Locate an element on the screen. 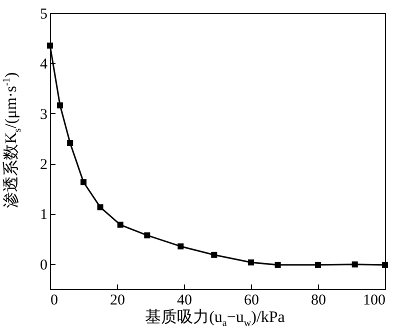 The image size is (400, 331). x-axis-title: 基质吸力(u$_{a}$−u$_{w}$)/kPa is located at coordinates (215, 319).